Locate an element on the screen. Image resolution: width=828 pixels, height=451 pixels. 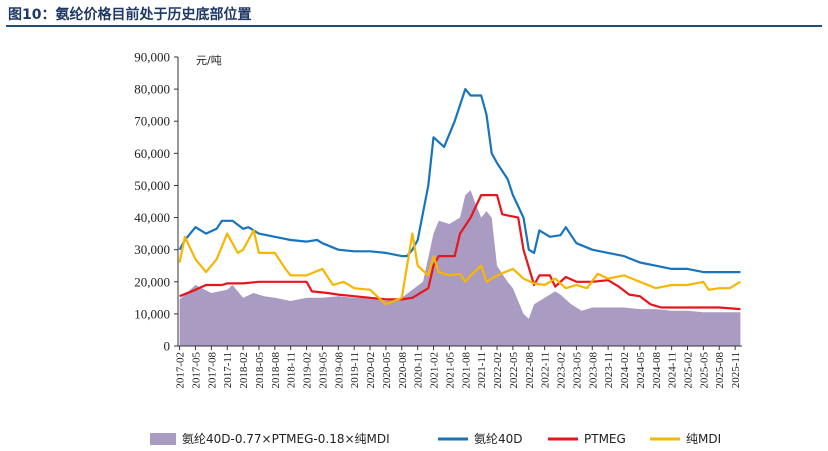
x-tick-label: 2017-08 is located at coordinates (212, 370).